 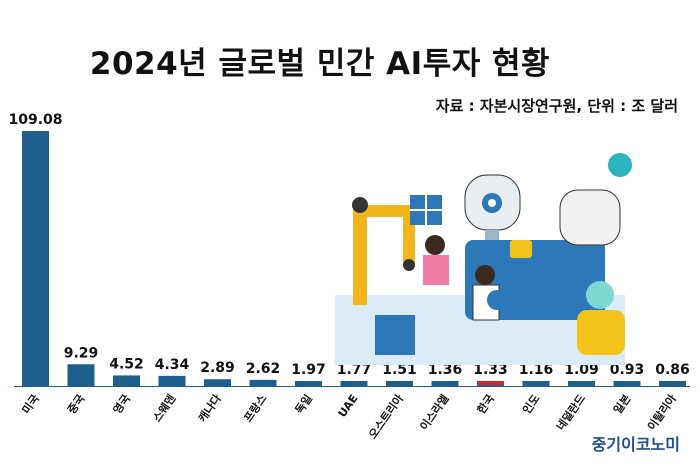 What do you see at coordinates (672, 370) in the screenshot?
I see `value-label: 0.86` at bounding box center [672, 370].